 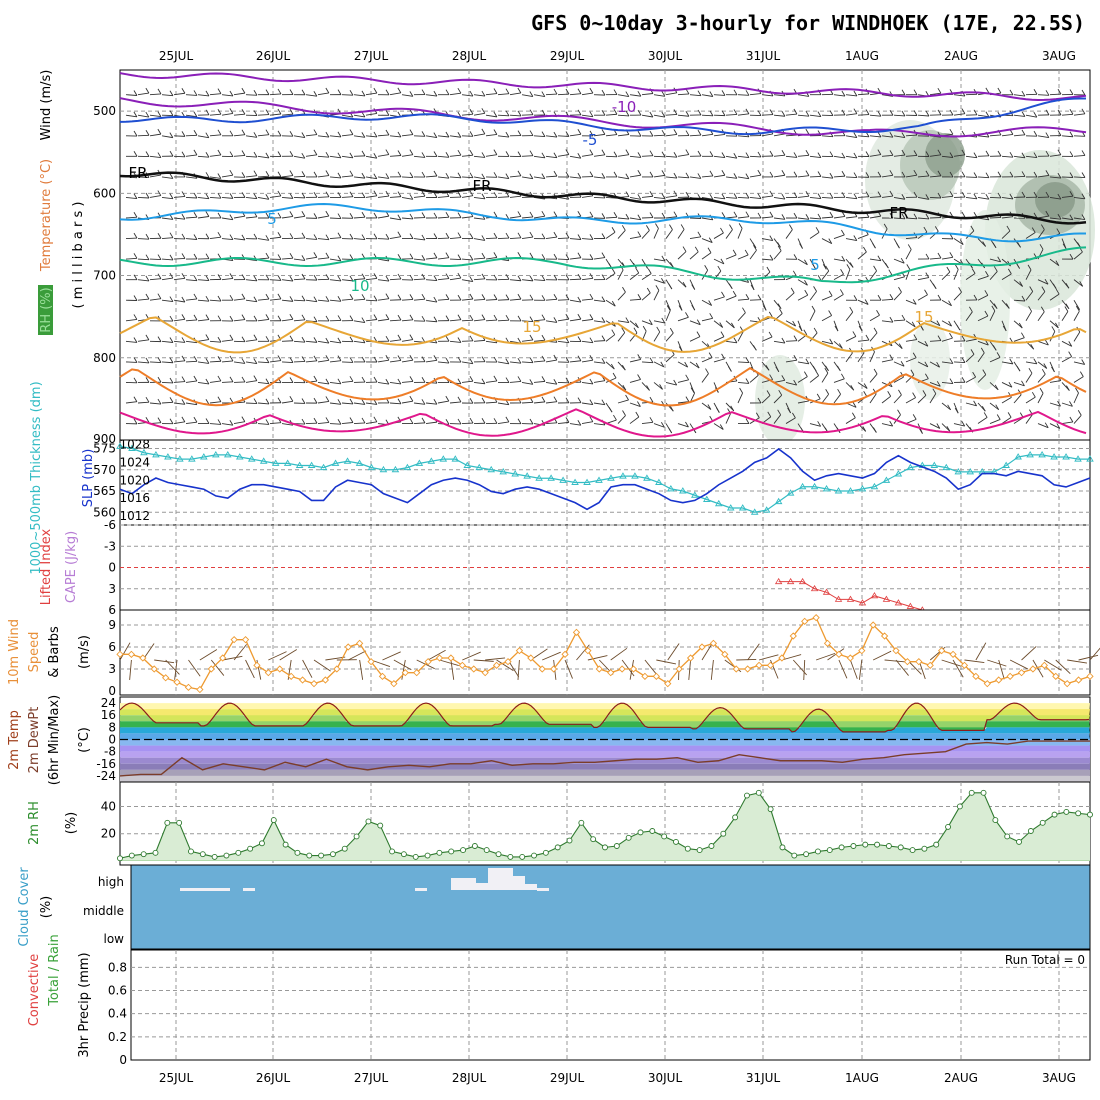 What do you see at coordinates (610, 1005) in the screenshot?
I see `precip-grid` at bounding box center [610, 1005].